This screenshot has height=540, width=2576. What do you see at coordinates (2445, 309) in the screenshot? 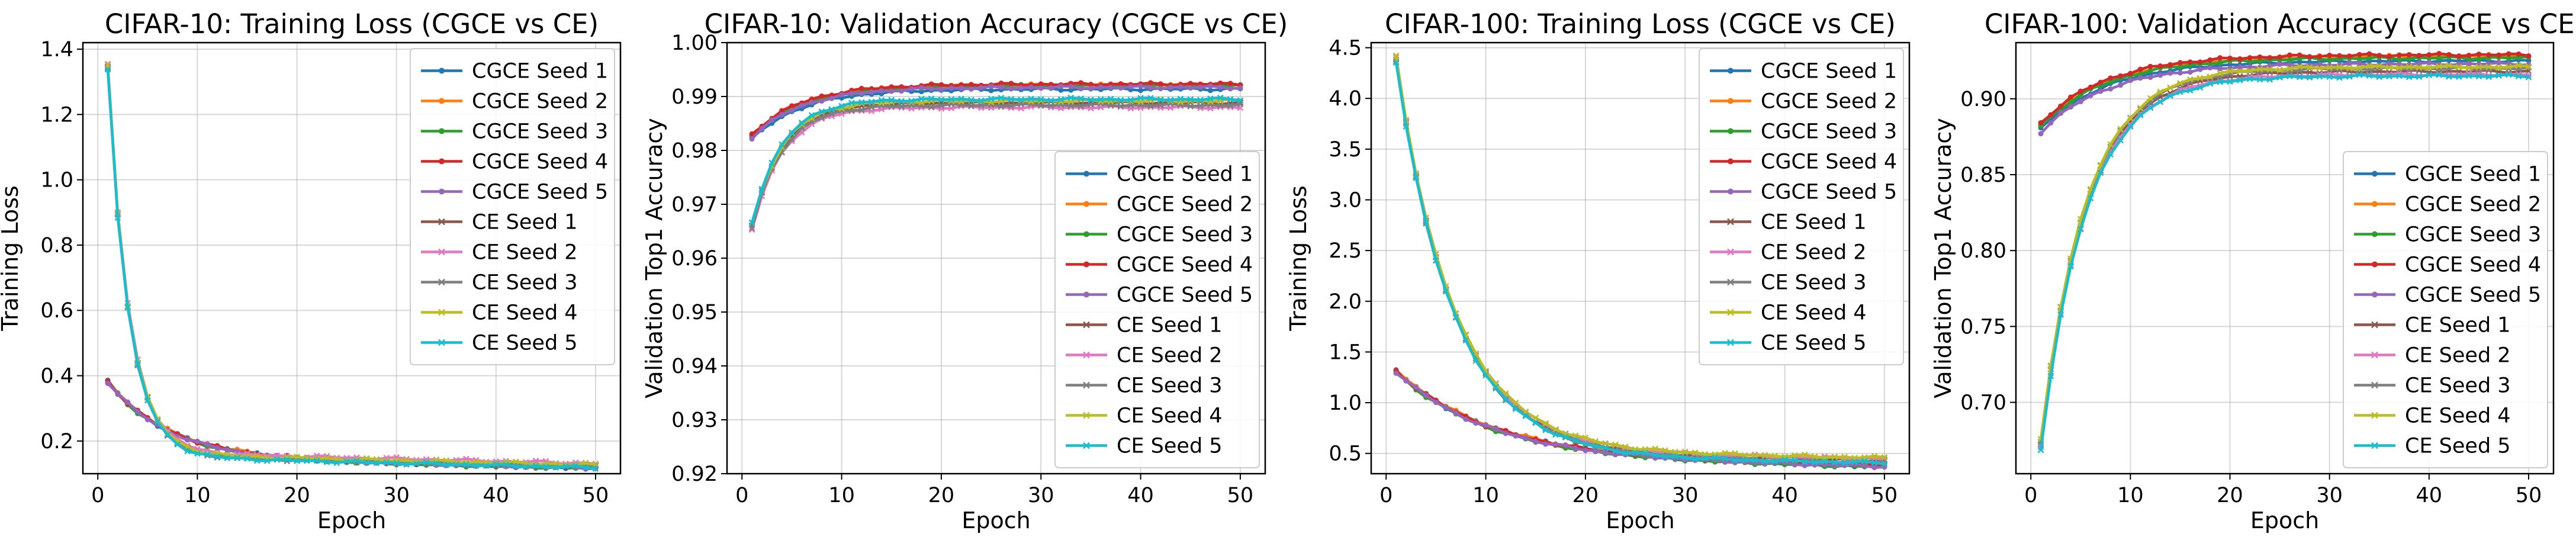
I see `legend-frame` at bounding box center [2445, 309].